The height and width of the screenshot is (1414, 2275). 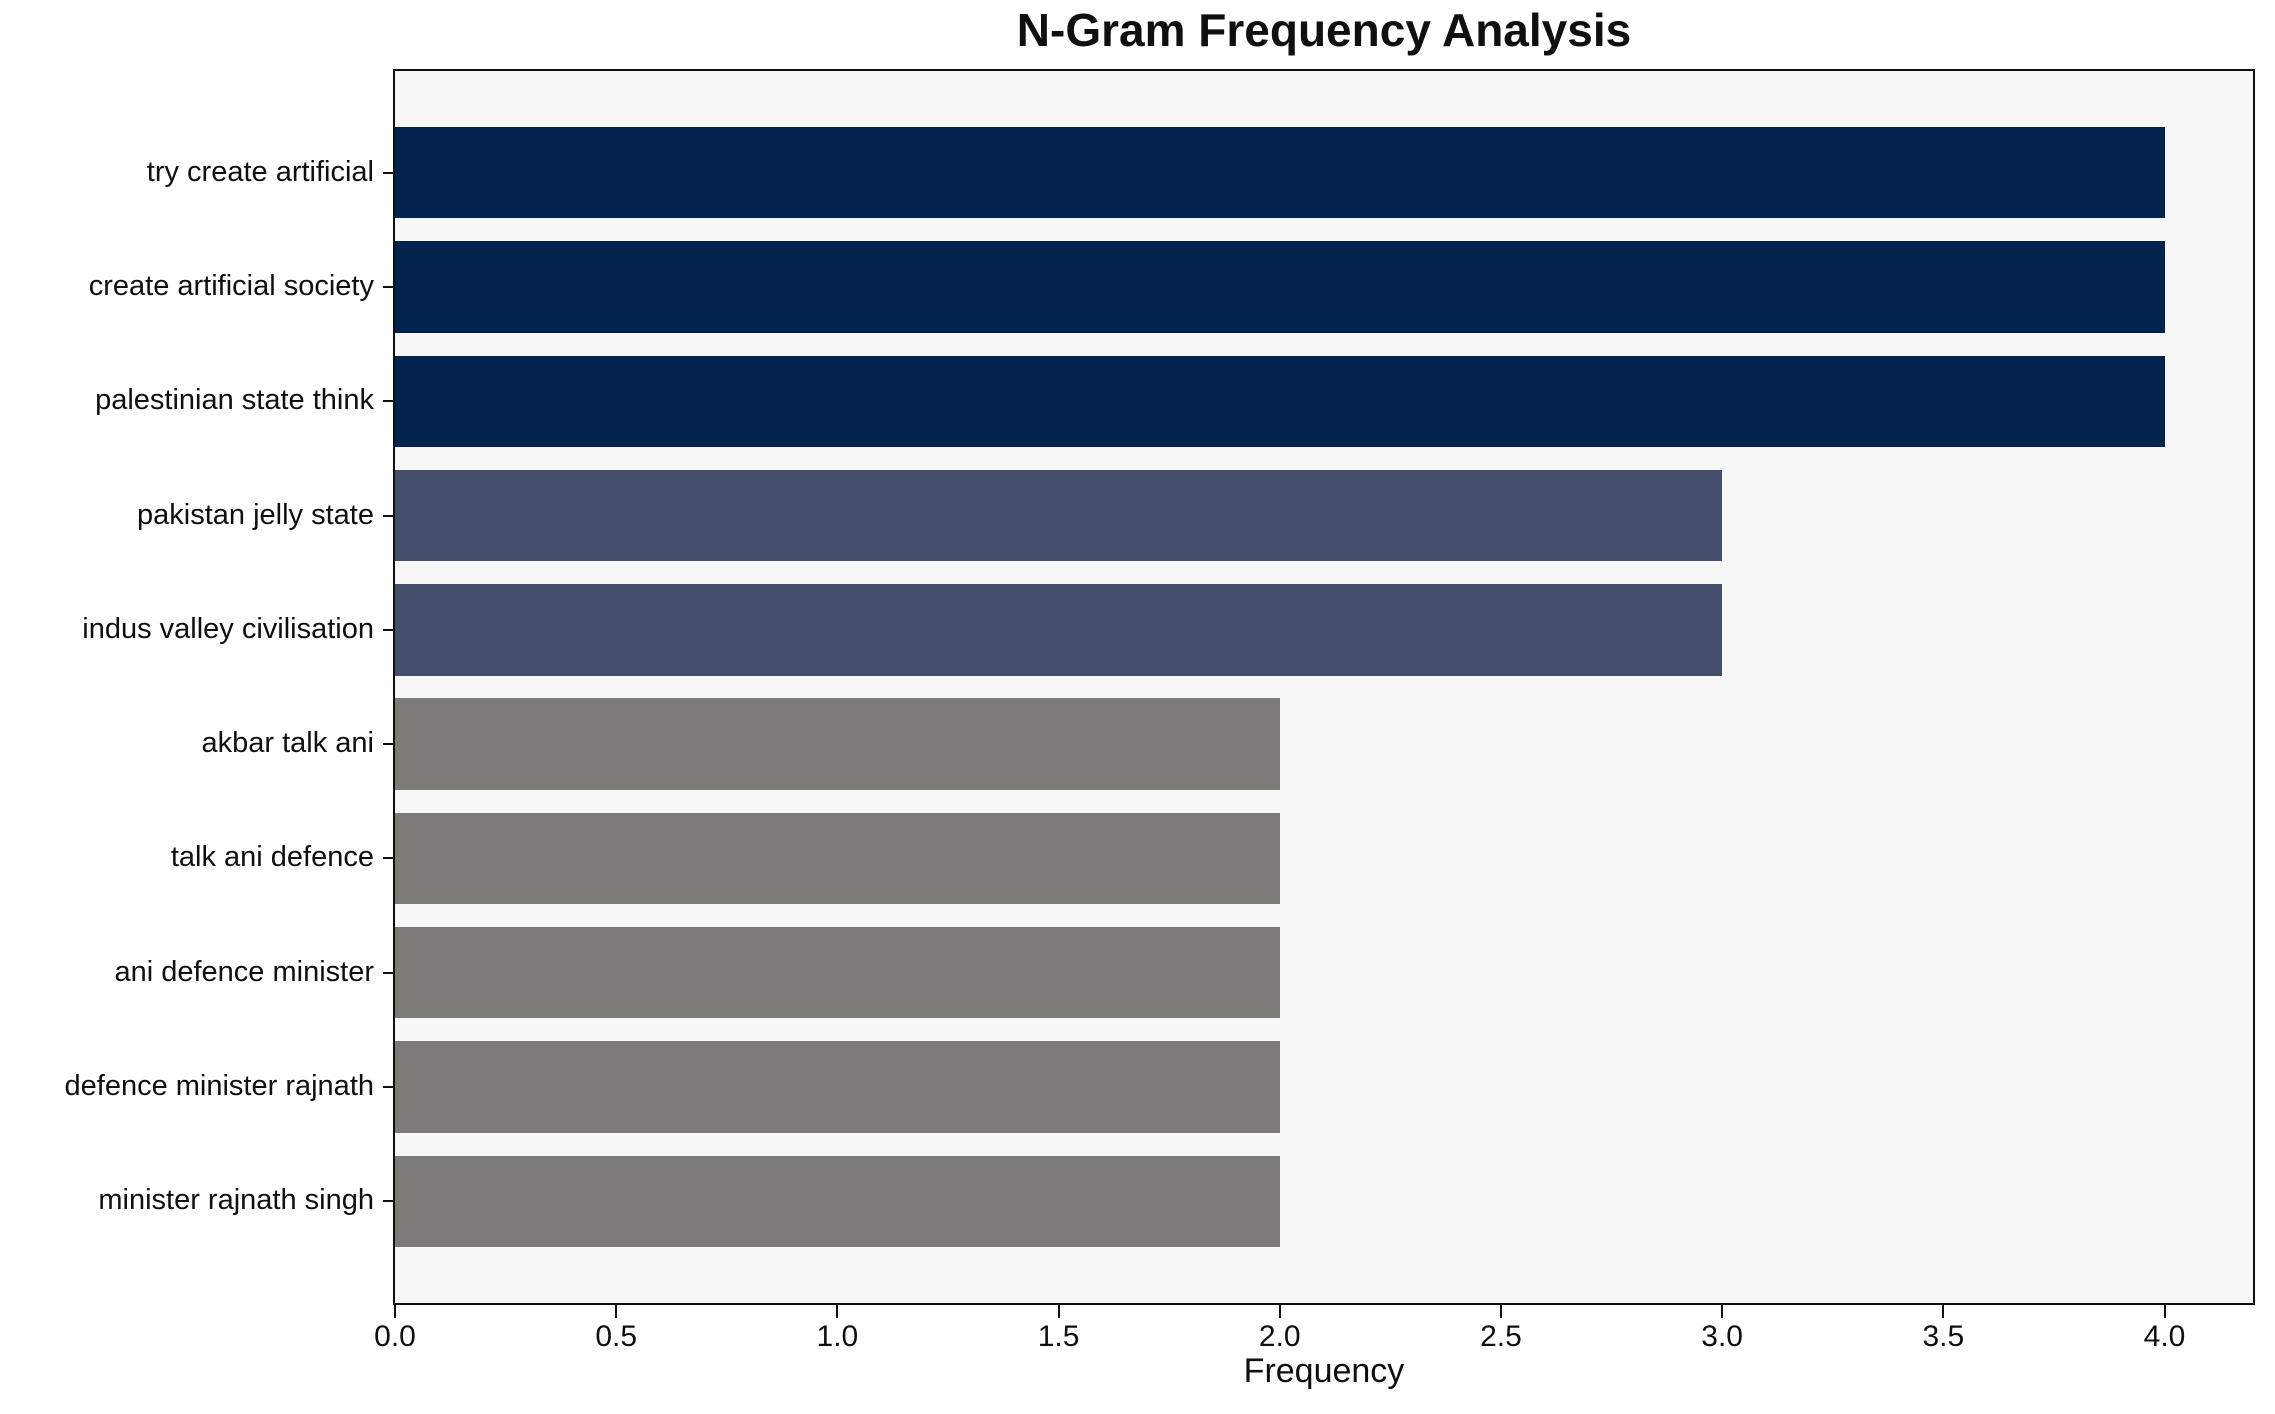 What do you see at coordinates (616, 1336) in the screenshot?
I see `x-tick-label: 0.5` at bounding box center [616, 1336].